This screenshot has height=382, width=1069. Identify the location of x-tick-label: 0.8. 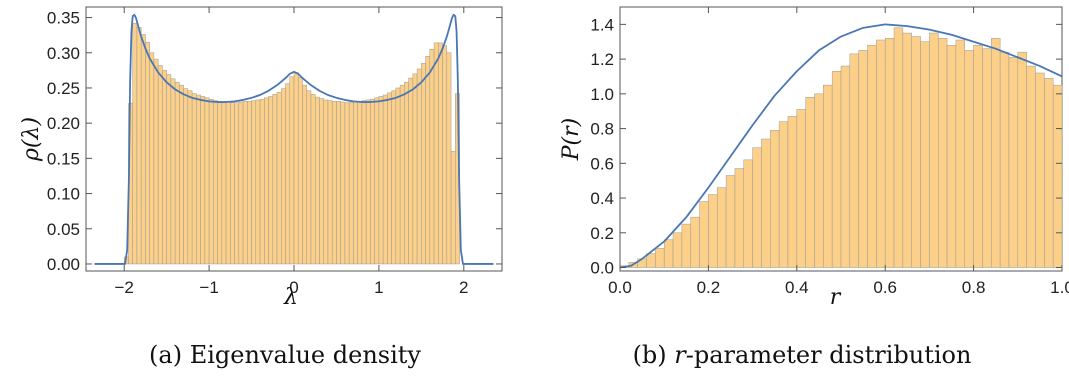
(974, 287).